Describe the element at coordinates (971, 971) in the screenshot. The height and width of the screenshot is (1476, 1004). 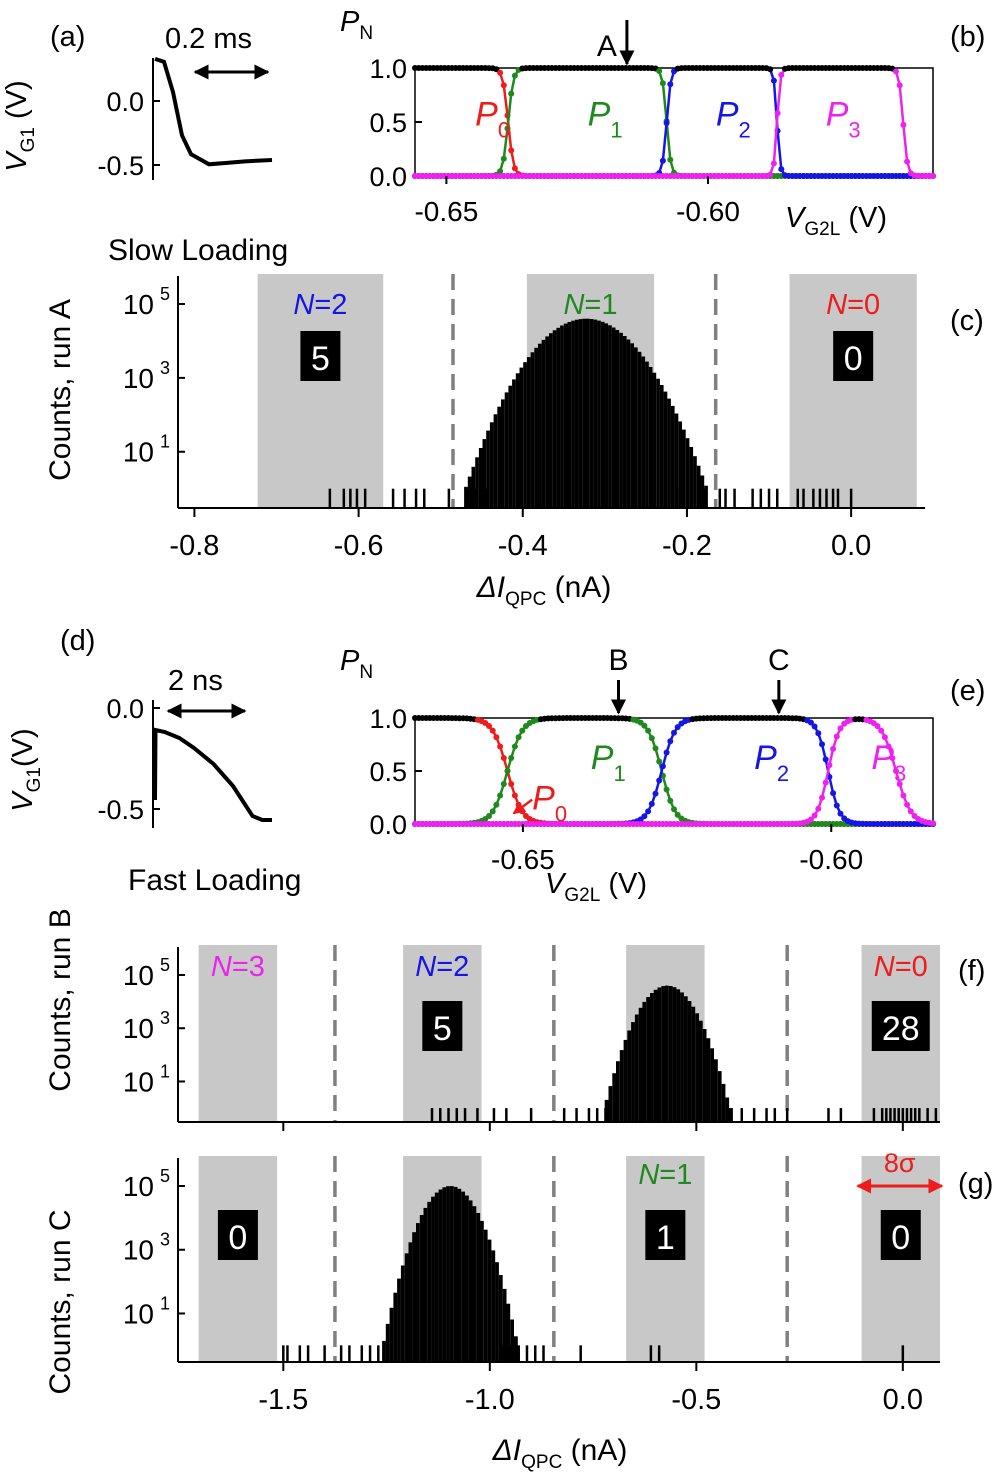
I see `panel-f-label: (f)` at that location.